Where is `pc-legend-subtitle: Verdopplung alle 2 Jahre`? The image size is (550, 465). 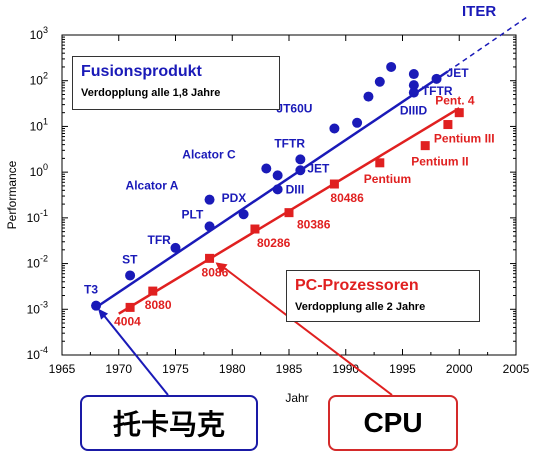 pc-legend-subtitle: Verdopplung alle 2 Jahre is located at coordinates (360, 307).